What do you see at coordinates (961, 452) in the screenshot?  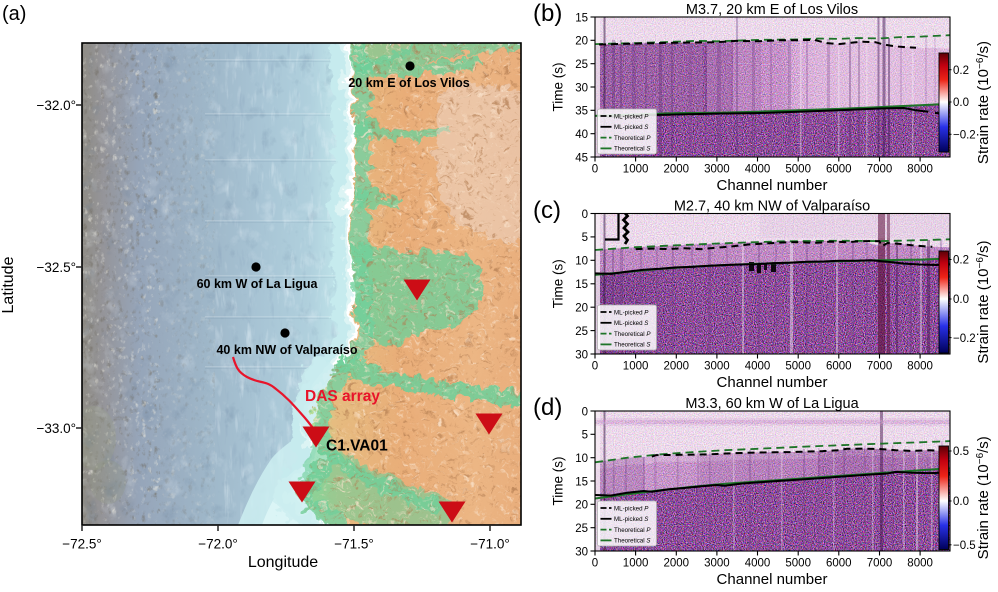 I see `svg-text: 0.5` at bounding box center [961, 452].